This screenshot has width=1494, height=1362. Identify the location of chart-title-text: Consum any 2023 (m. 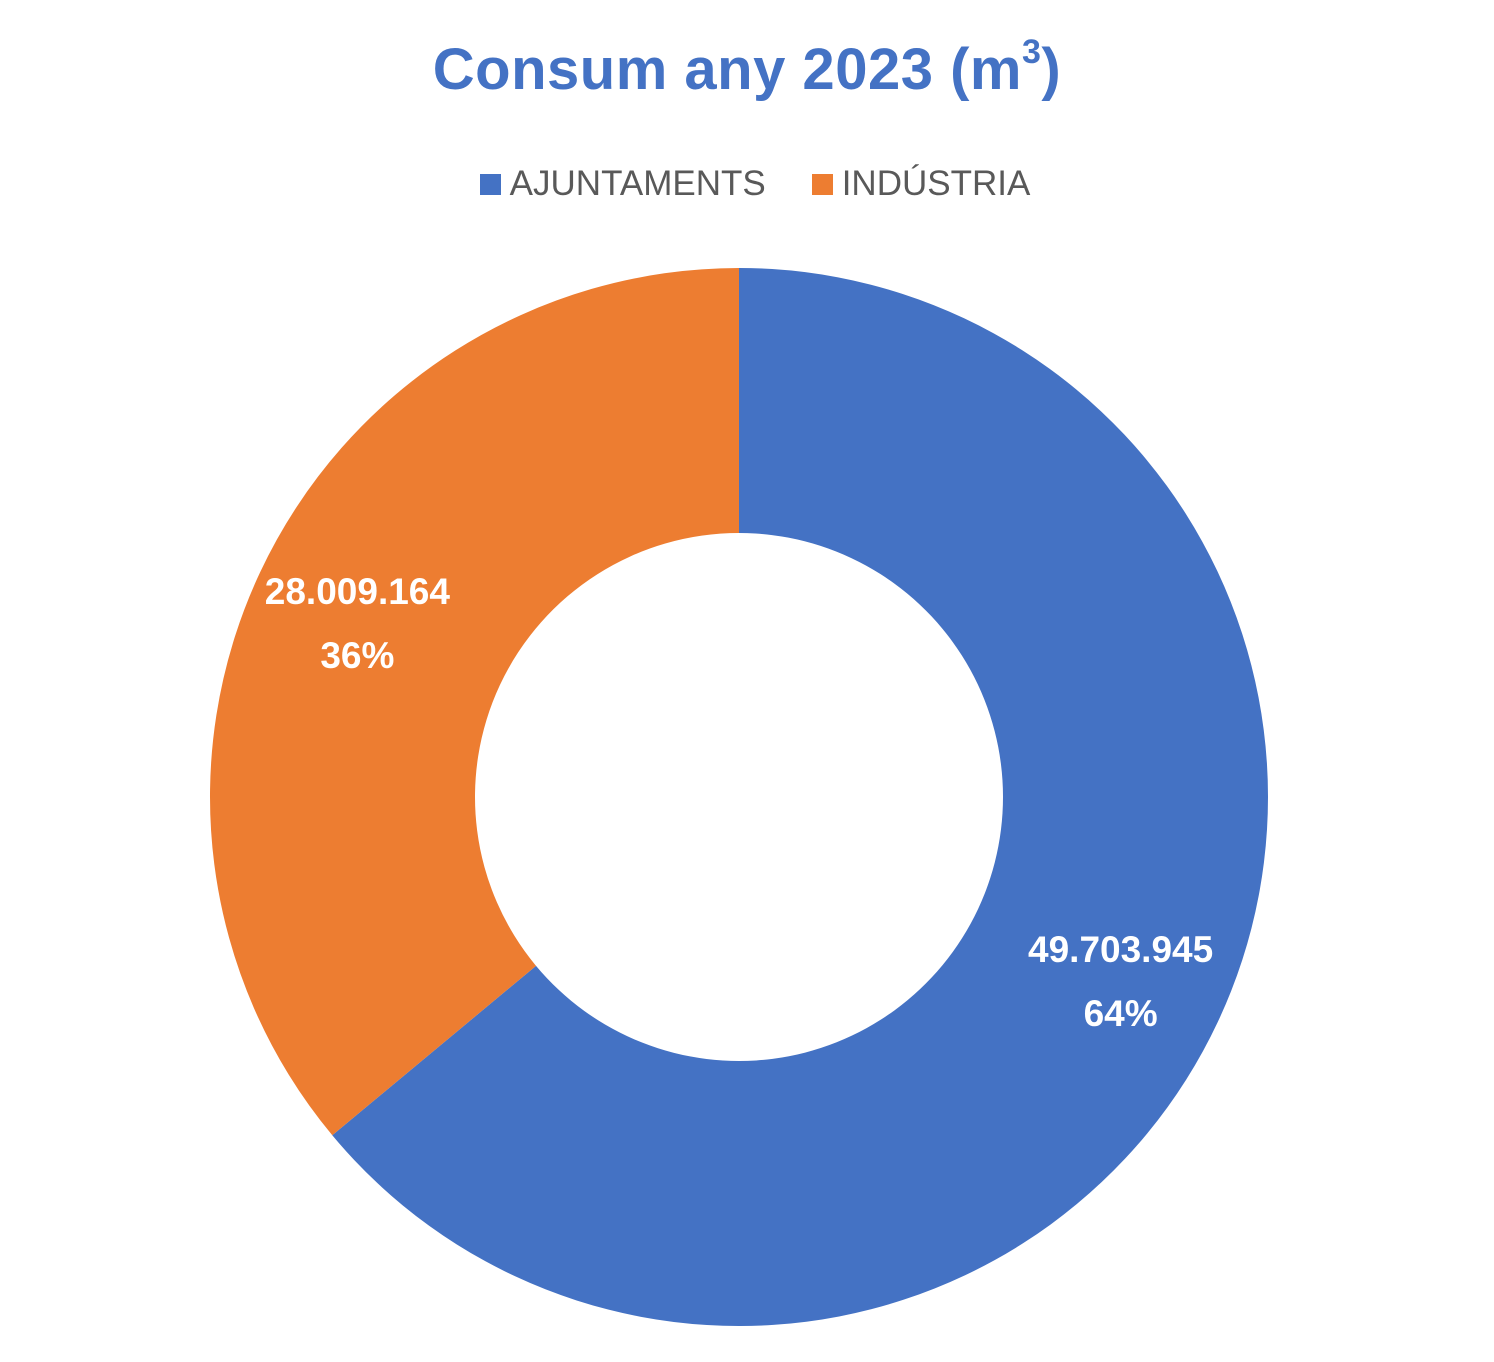
(727, 69).